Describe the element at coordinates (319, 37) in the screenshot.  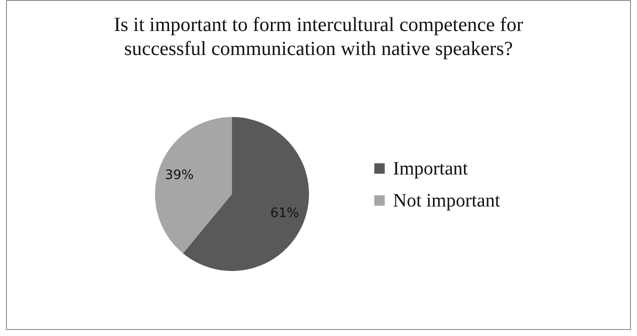
I see `chart-title: Is it important to form intercultural competence for successful communication with native speakers?` at that location.